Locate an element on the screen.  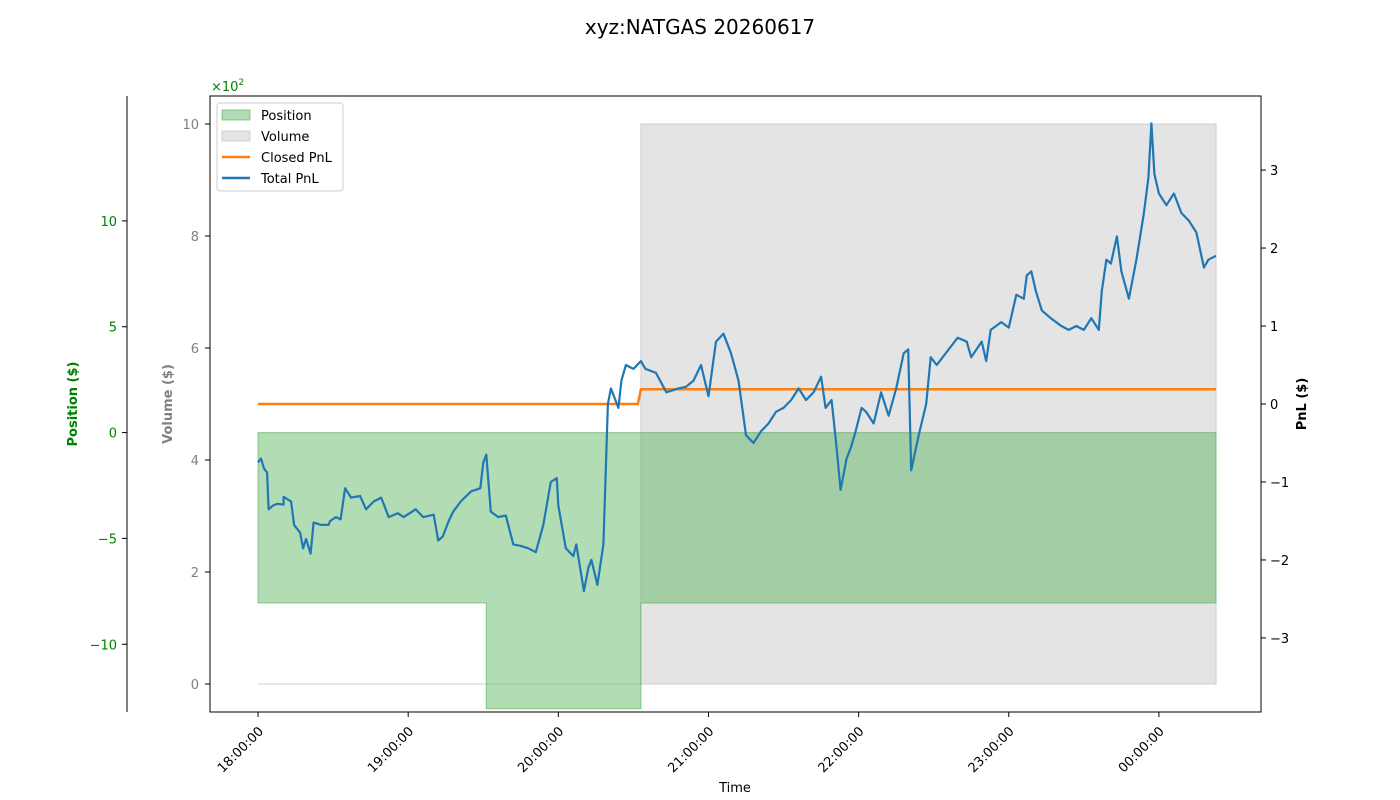
pnl-tick-label: 2 is located at coordinates (1274, 249).